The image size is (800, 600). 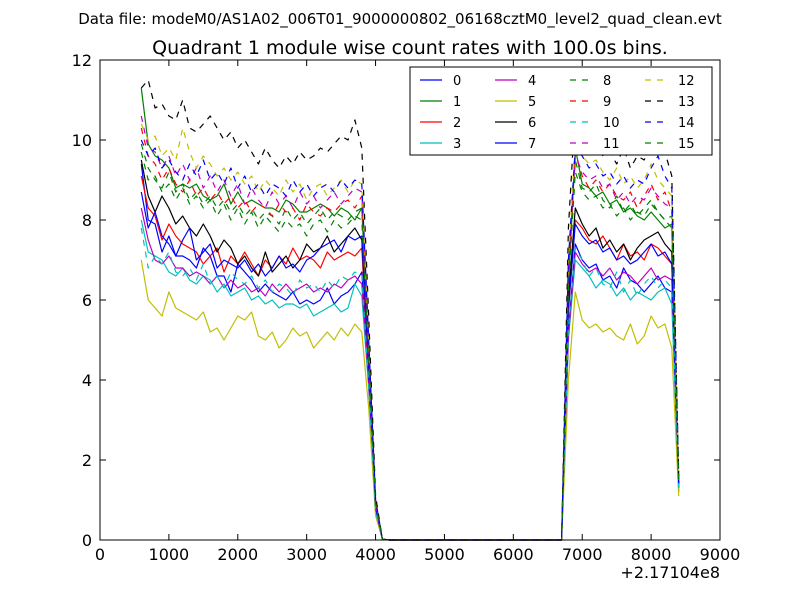 What do you see at coordinates (670, 572) in the screenshot?
I see `x-offset-label: +2.17104e8` at bounding box center [670, 572].